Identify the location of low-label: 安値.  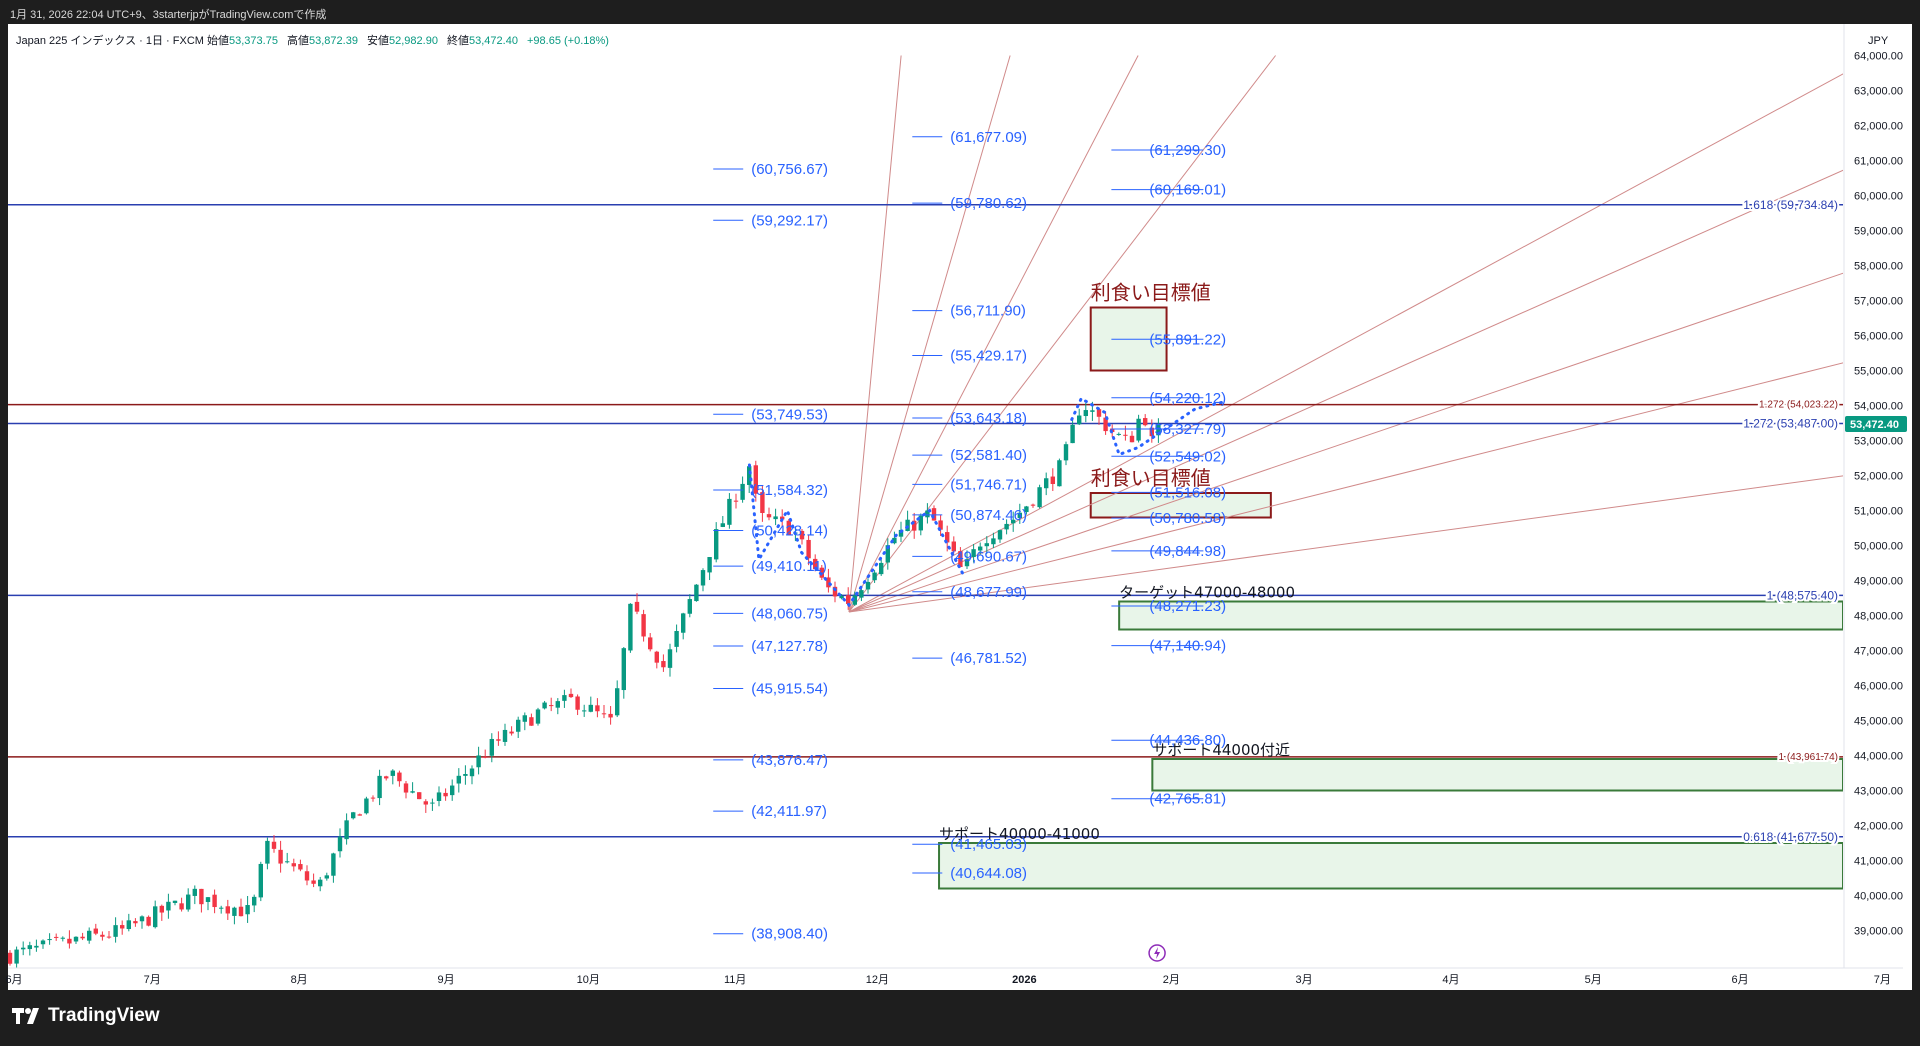
(378, 41).